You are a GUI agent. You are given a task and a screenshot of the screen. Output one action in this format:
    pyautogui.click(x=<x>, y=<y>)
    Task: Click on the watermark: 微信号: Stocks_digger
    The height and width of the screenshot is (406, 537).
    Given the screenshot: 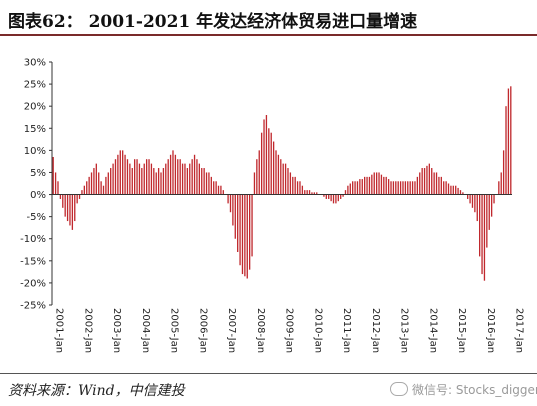 What is the action you would take?
    pyautogui.click(x=463, y=389)
    